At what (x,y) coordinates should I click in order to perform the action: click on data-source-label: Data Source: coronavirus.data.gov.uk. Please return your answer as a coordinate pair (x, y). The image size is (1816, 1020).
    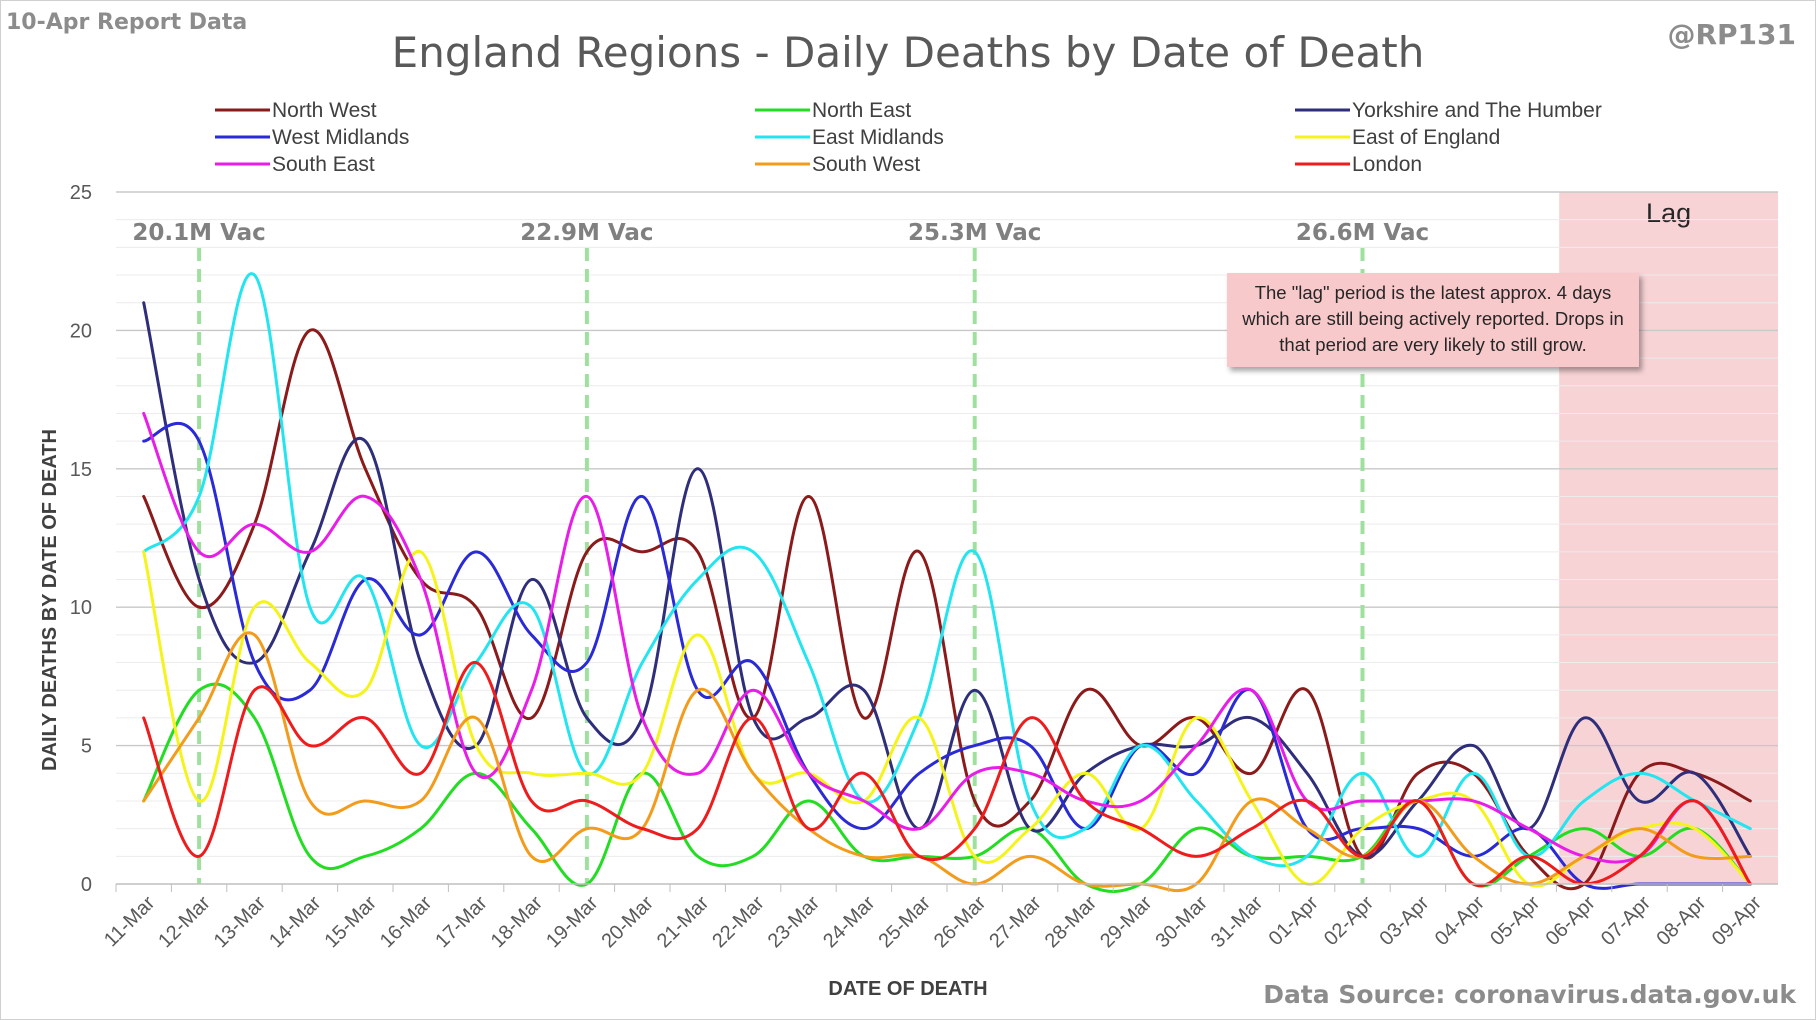
    Looking at the image, I should click on (1529, 994).